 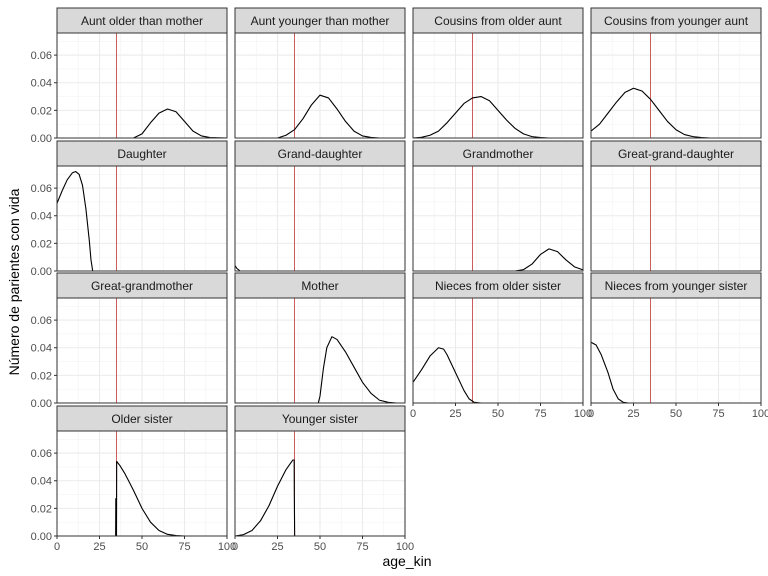 I want to click on facet-strip-label: Nieces from older sister, so click(x=498, y=286).